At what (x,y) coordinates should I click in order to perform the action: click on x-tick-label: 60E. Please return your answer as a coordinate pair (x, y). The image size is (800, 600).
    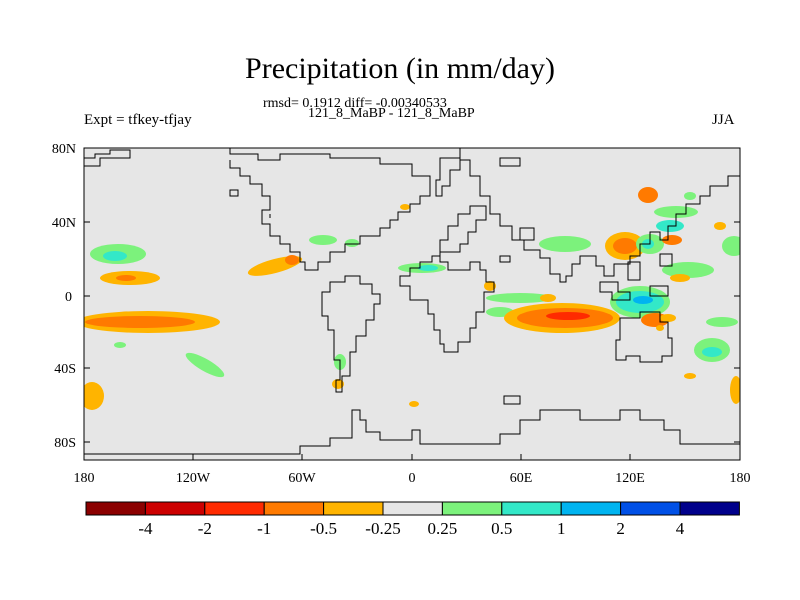
    Looking at the image, I should click on (521, 478).